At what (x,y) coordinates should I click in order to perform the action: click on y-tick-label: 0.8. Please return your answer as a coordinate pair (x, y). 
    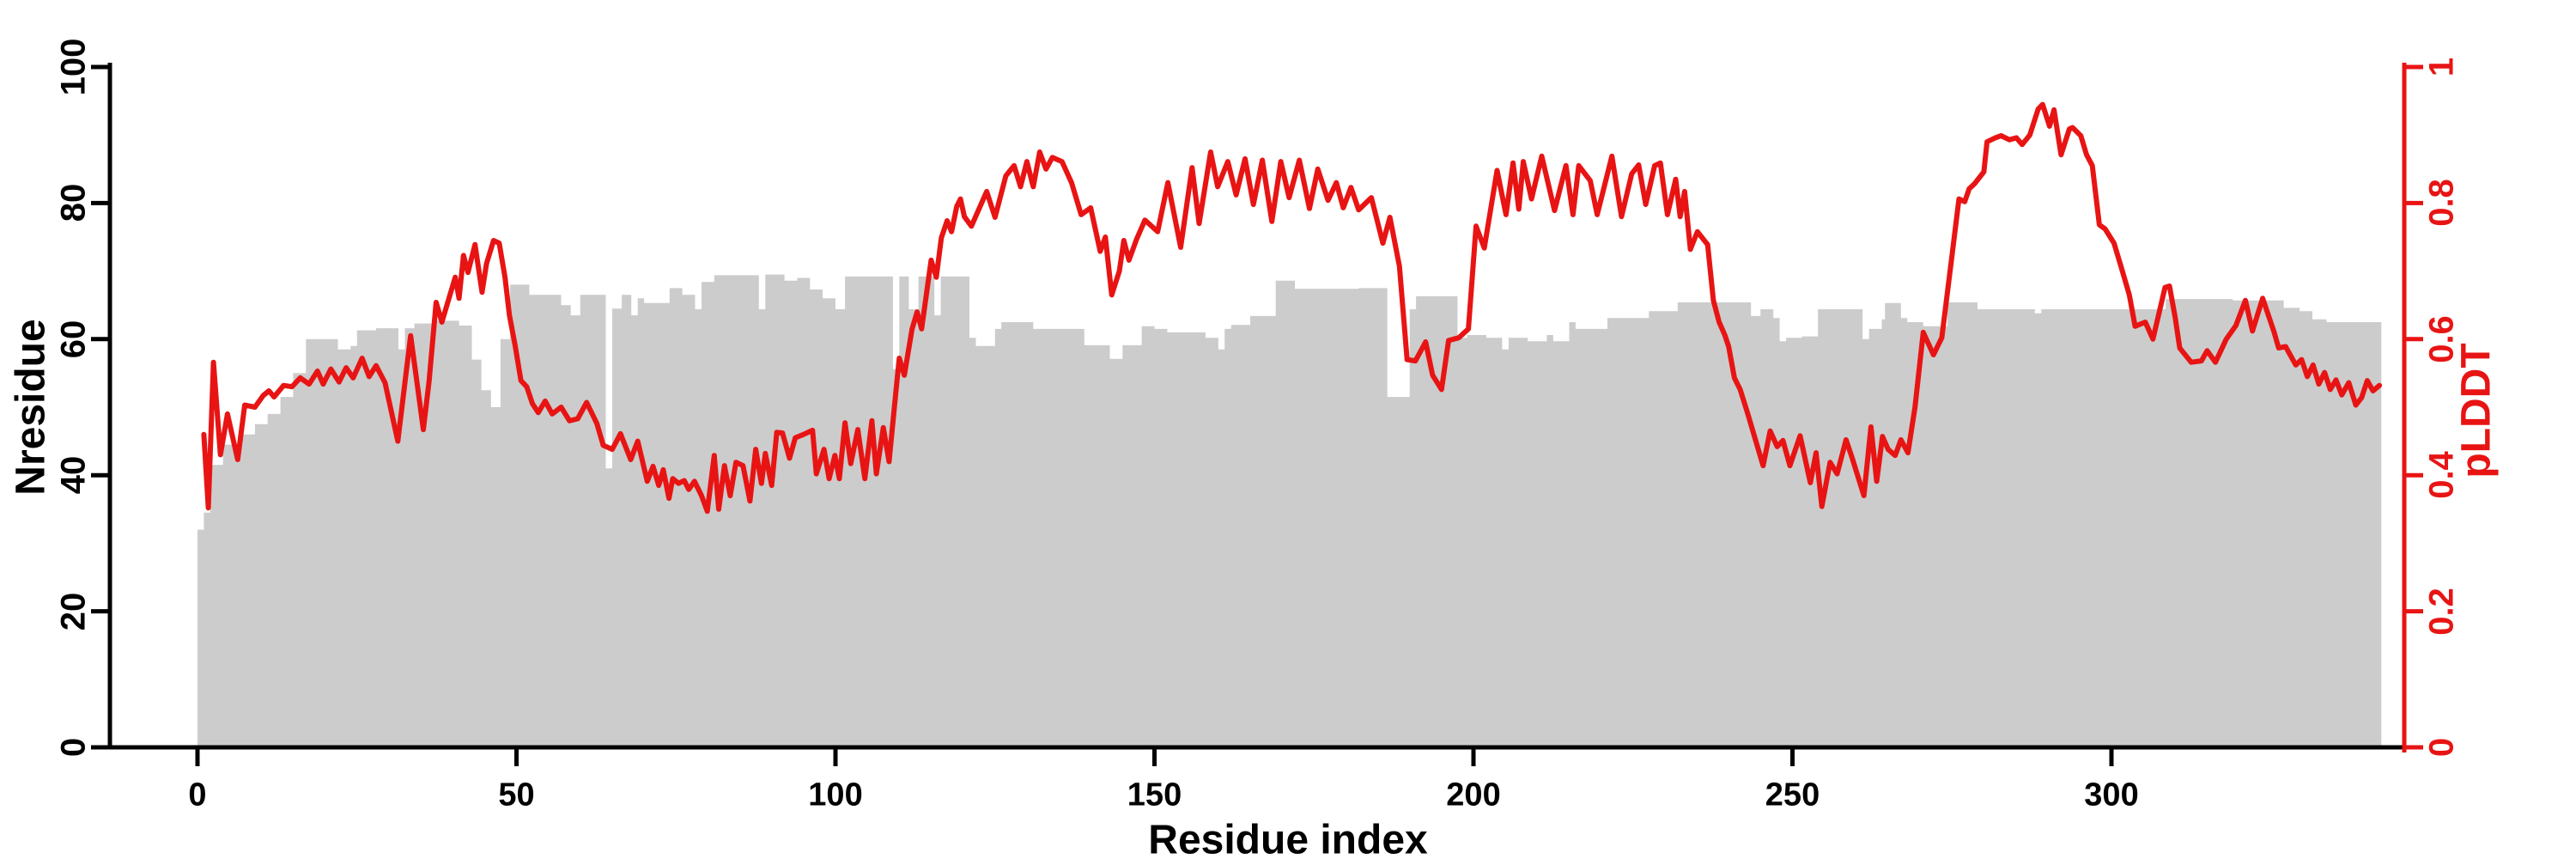
    Looking at the image, I should click on (2441, 203).